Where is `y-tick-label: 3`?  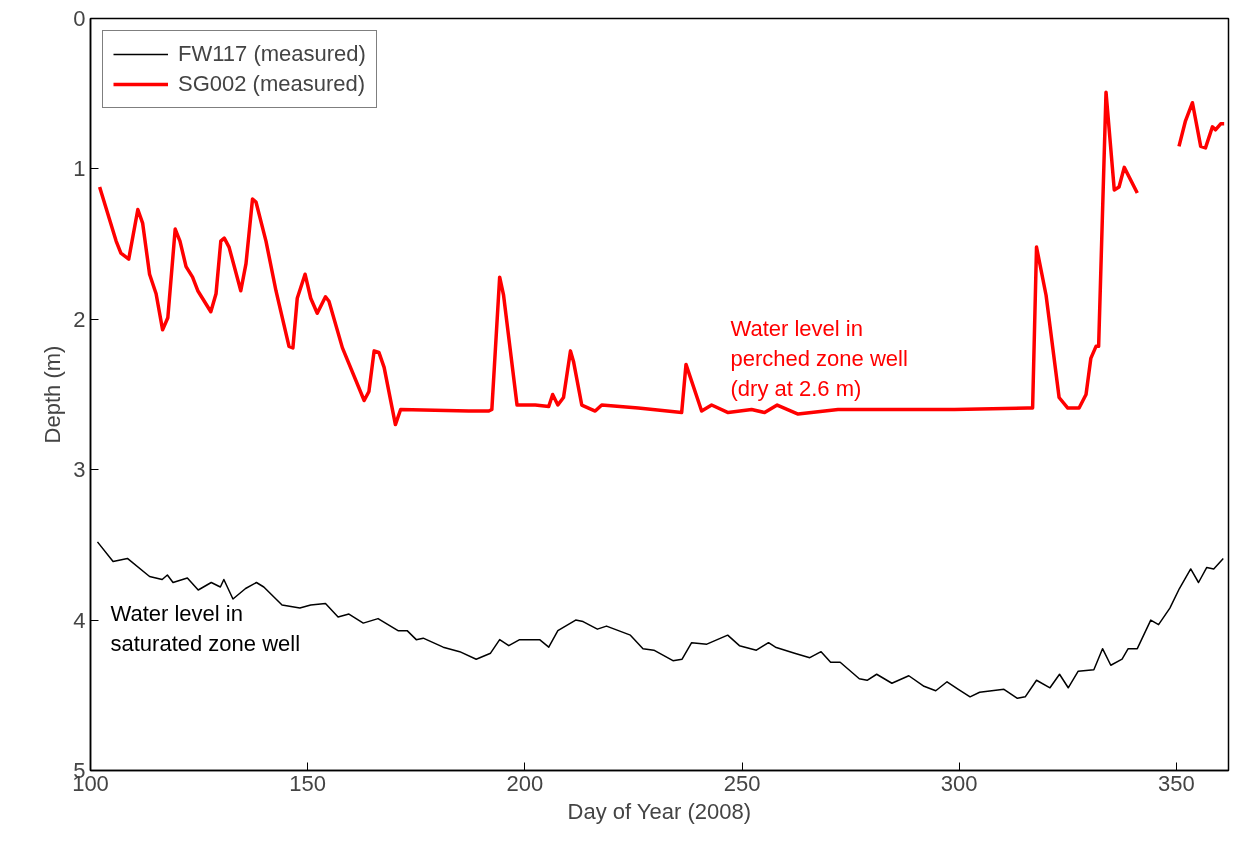
y-tick-label: 3 is located at coordinates (79, 470).